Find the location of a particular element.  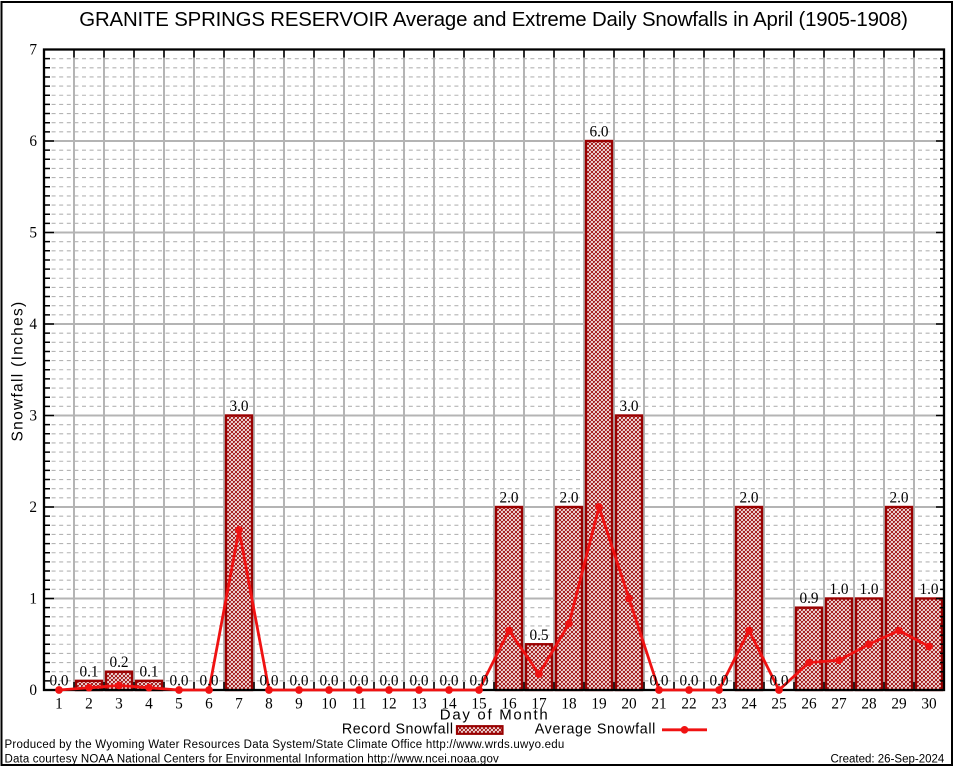

svg-text: 13 is located at coordinates (419, 703).